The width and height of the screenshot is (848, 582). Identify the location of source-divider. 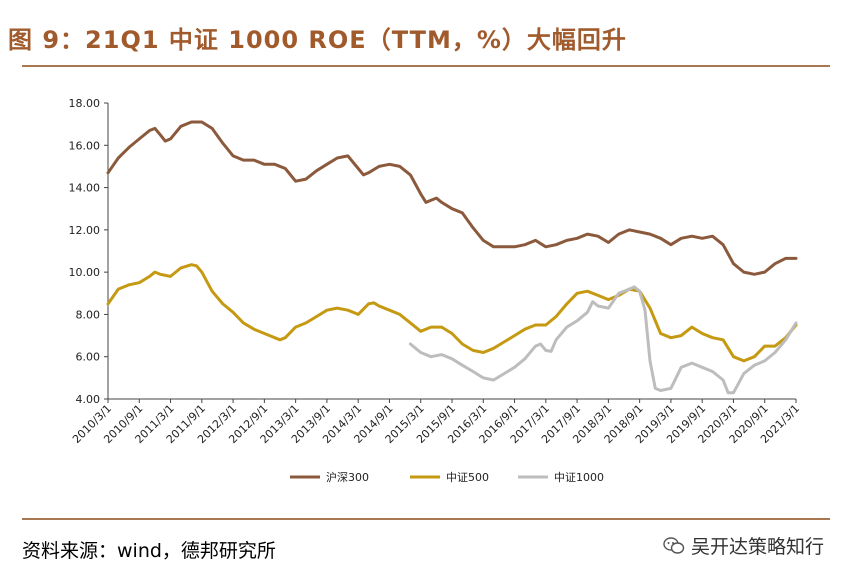
(426, 519).